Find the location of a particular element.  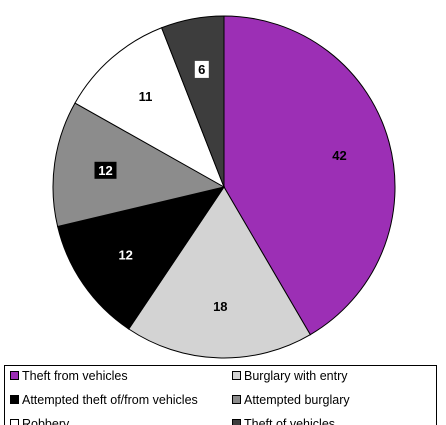

slice-value-label-robbery: 11 is located at coordinates (146, 96).